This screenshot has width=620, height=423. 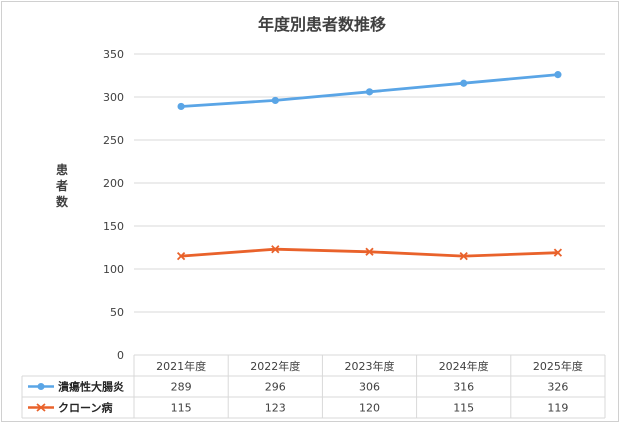 What do you see at coordinates (181, 387) in the screenshot?
I see `table-cell-value: 289` at bounding box center [181, 387].